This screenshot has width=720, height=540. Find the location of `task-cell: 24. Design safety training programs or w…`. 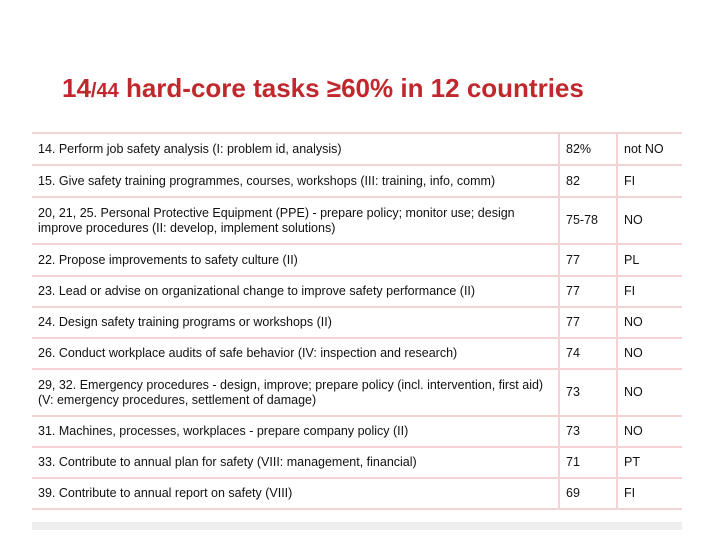

task-cell: 24. Design safety training programs or w… is located at coordinates (296, 323).